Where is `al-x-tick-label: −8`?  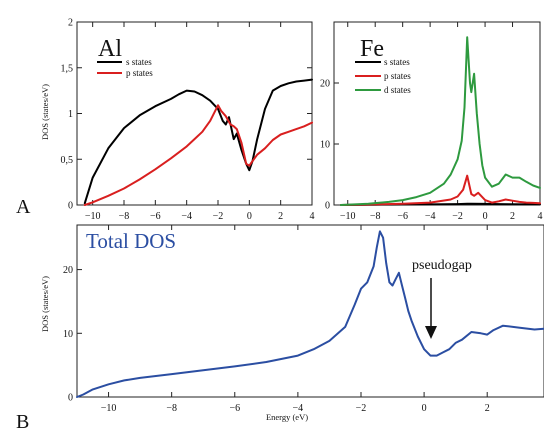
al-x-tick-label: −8 is located at coordinates (124, 216).